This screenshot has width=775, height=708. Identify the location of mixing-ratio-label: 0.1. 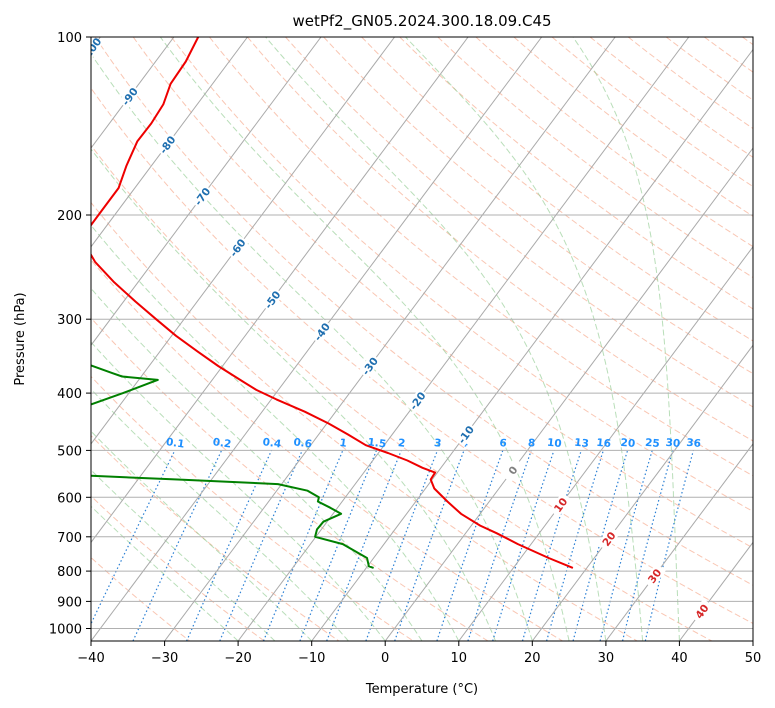
(175, 443).